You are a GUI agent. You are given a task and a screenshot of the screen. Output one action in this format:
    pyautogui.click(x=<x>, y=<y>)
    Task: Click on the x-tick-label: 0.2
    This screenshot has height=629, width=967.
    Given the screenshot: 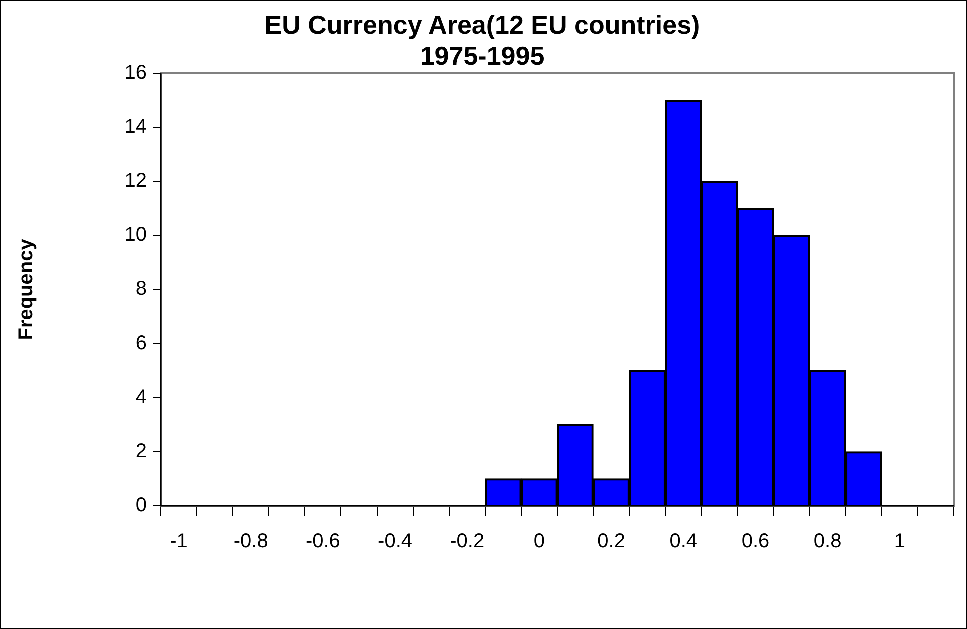 What is the action you would take?
    pyautogui.click(x=612, y=541)
    